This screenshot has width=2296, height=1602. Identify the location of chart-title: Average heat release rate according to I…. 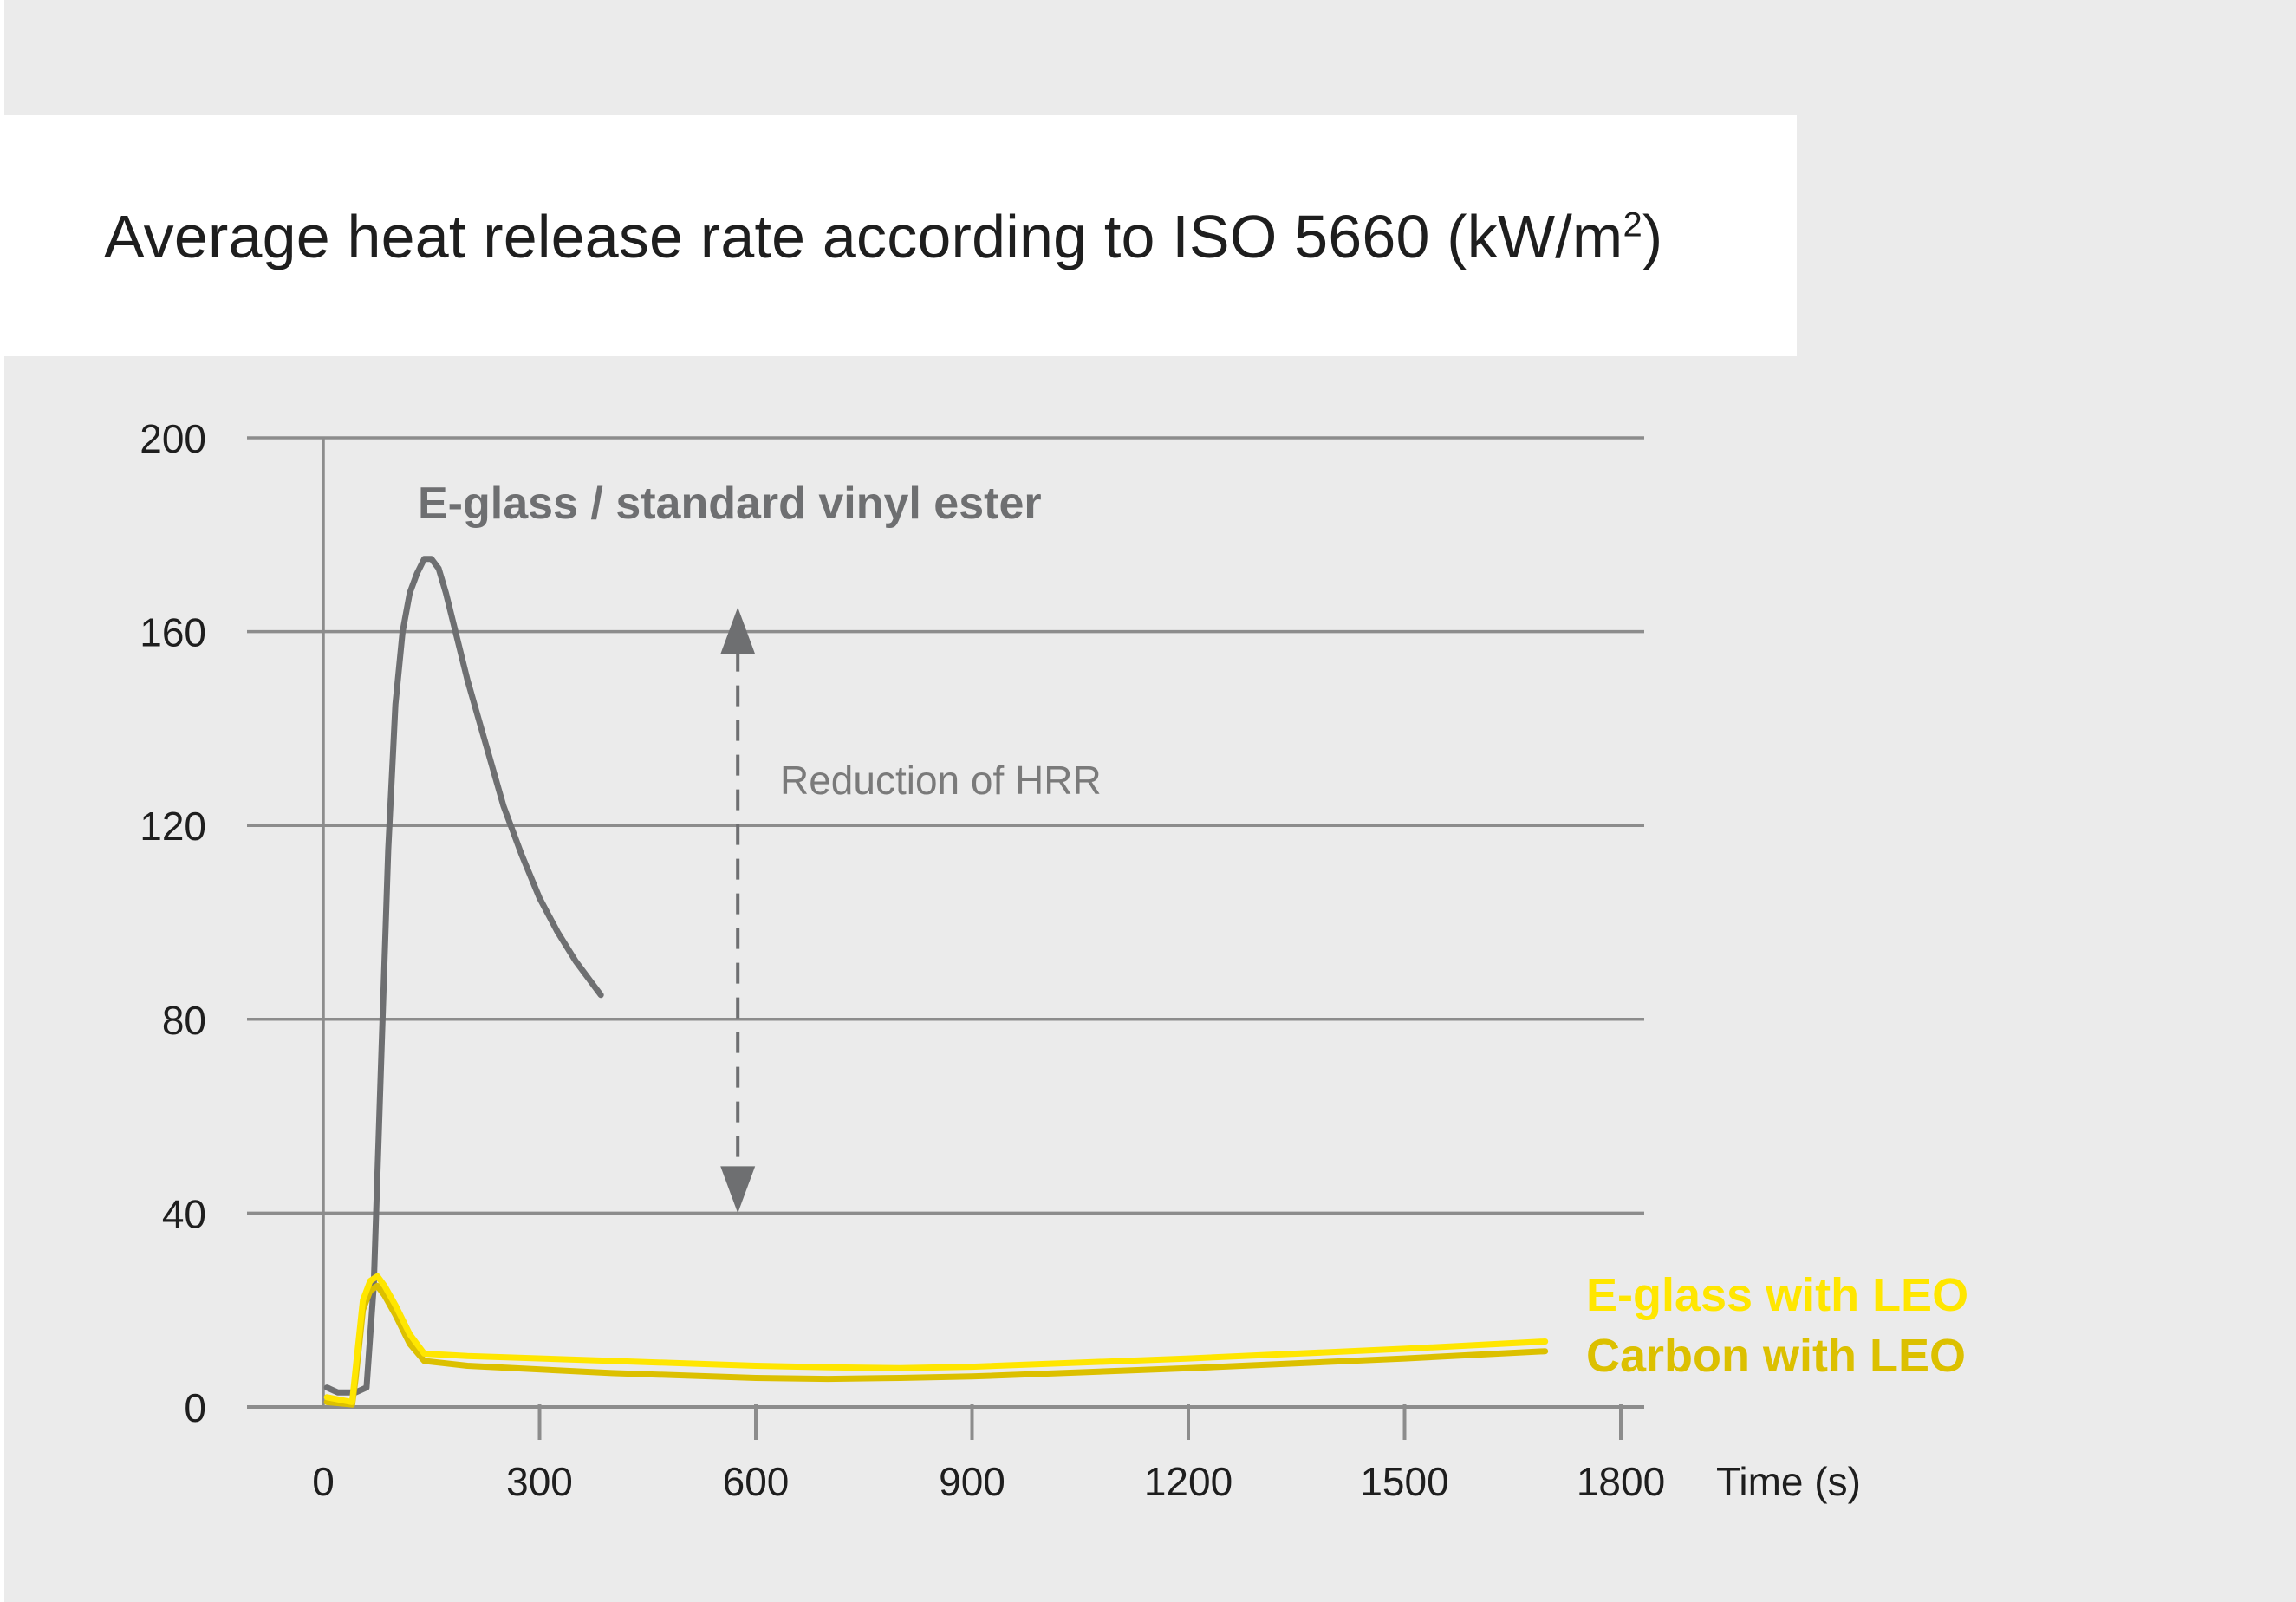
(883, 237).